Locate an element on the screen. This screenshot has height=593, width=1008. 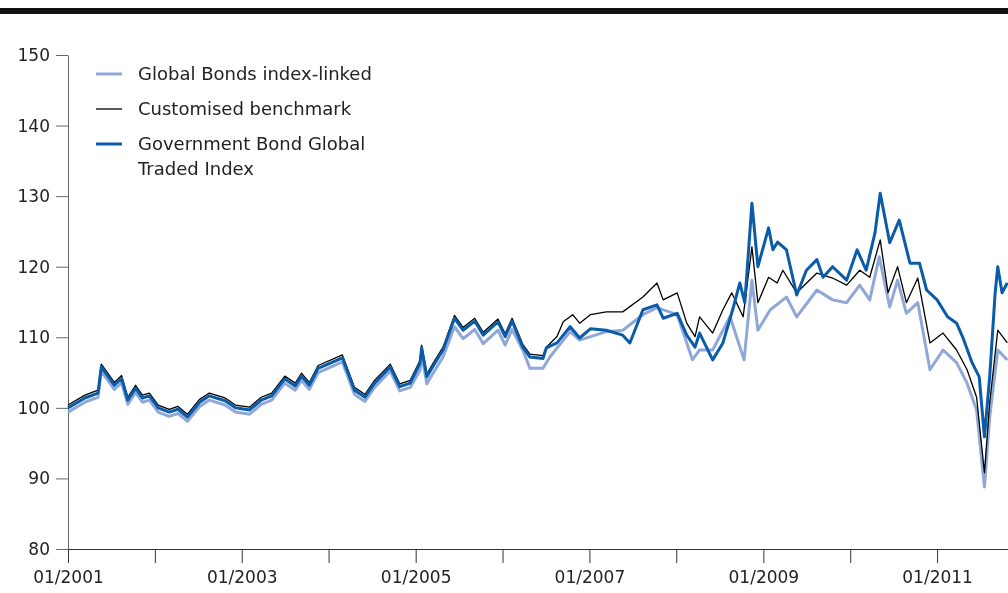
x-tick-label: 01/2007 is located at coordinates (590, 577).